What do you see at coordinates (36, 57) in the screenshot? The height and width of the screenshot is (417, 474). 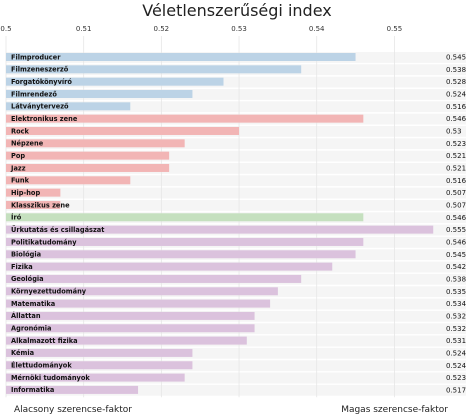 I see `category-label: Filmproducer` at bounding box center [36, 57].